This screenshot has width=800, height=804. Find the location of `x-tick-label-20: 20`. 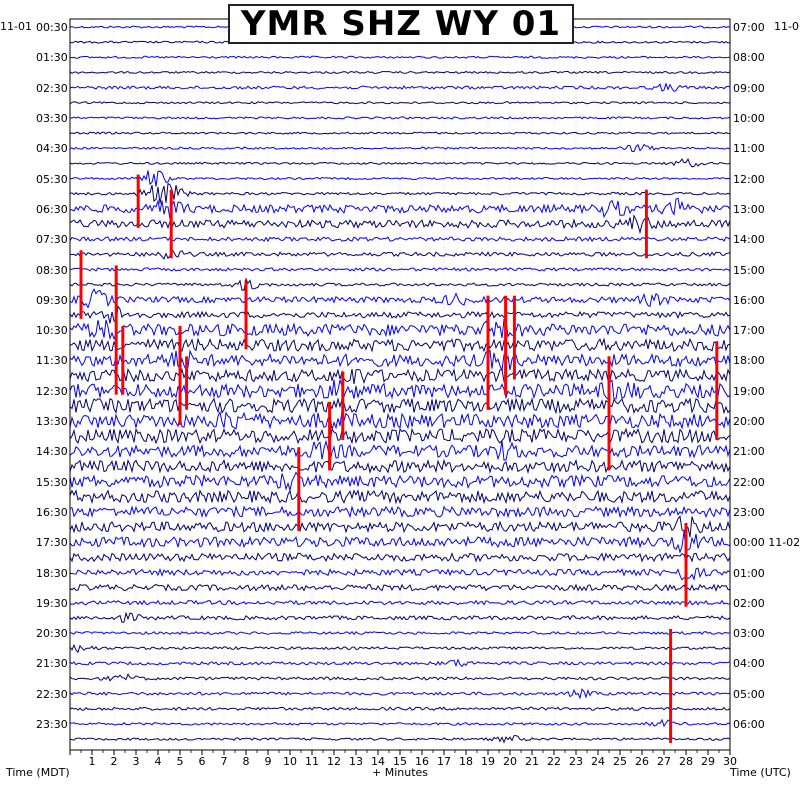

x-tick-label-20: 20 is located at coordinates (510, 761).